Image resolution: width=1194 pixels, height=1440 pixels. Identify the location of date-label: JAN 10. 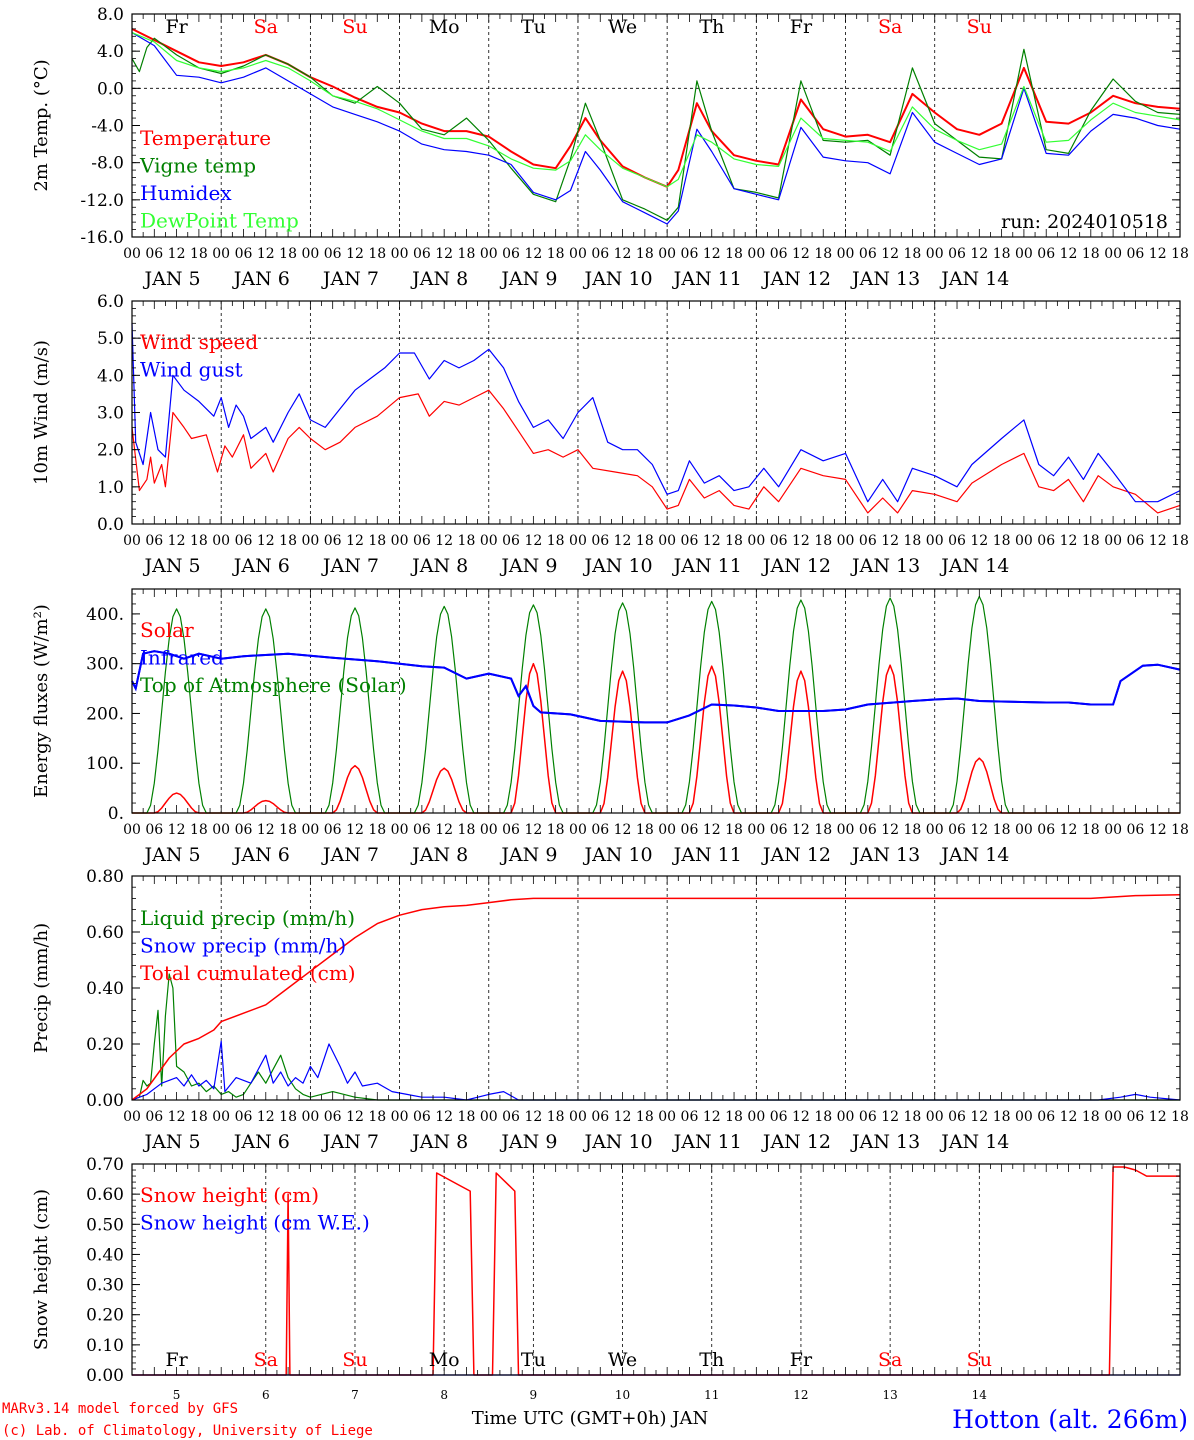
(617, 855).